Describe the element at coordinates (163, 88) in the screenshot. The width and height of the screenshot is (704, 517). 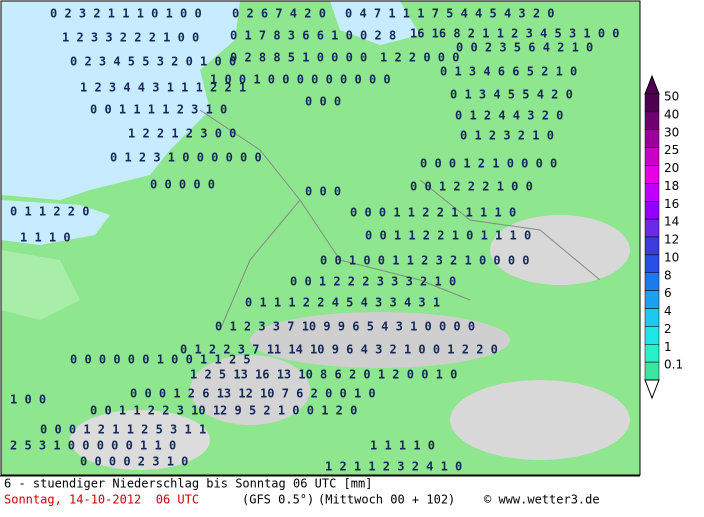
I see `precip-value-row: 1 2 3 4 4 3 1 1 1 2 2 1` at that location.